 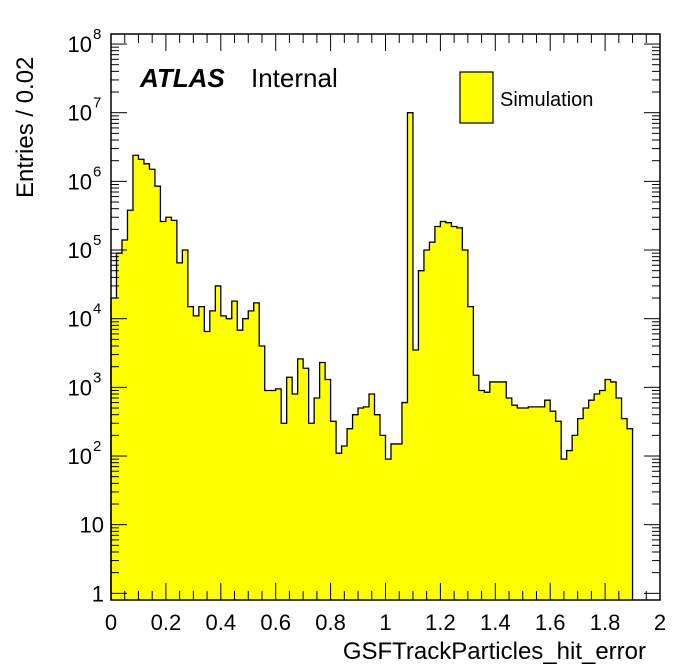 I want to click on x-tick-label: 0.6, so click(x=275, y=622).